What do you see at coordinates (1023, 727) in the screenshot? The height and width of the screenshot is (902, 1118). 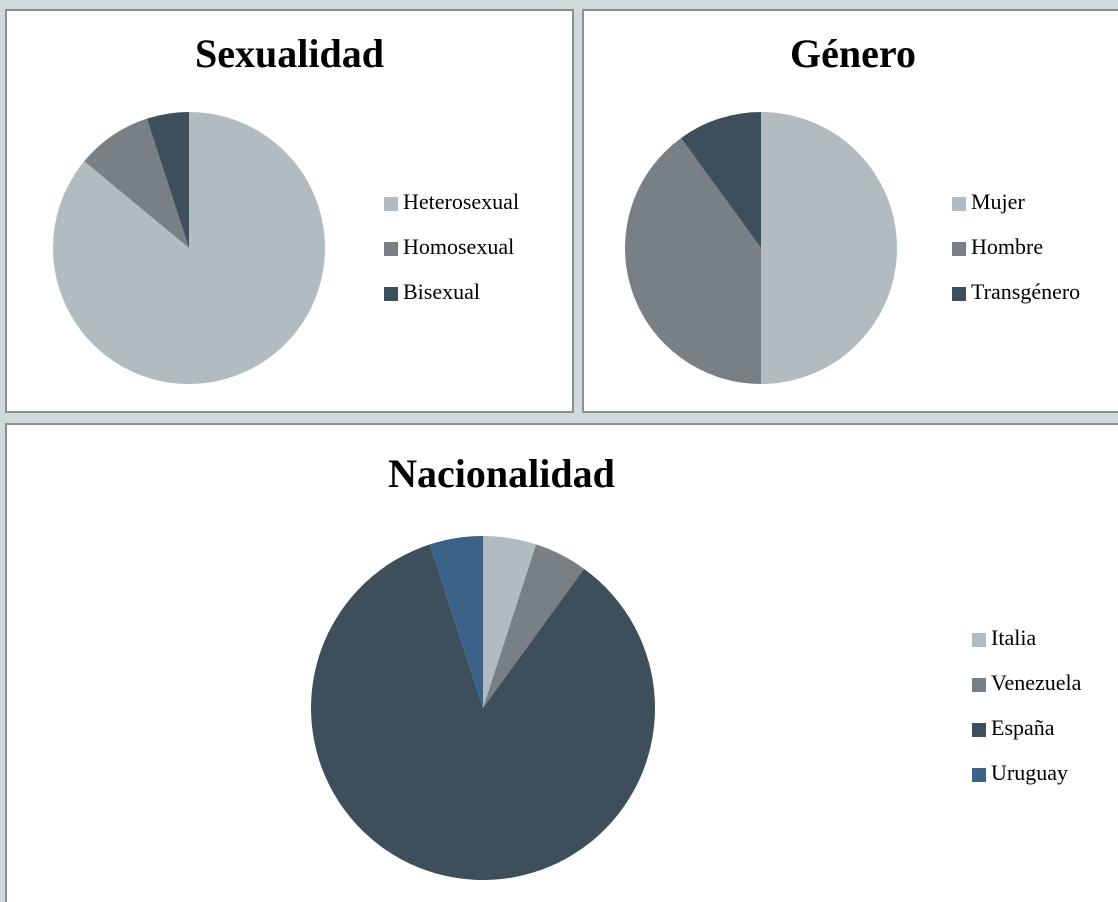 I see `legend-label: España` at bounding box center [1023, 727].